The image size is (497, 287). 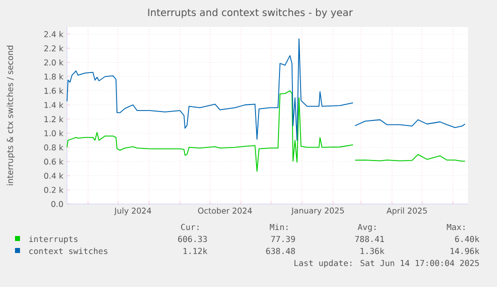 What do you see at coordinates (192, 239) in the screenshot?
I see `text: 606.33` at bounding box center [192, 239].